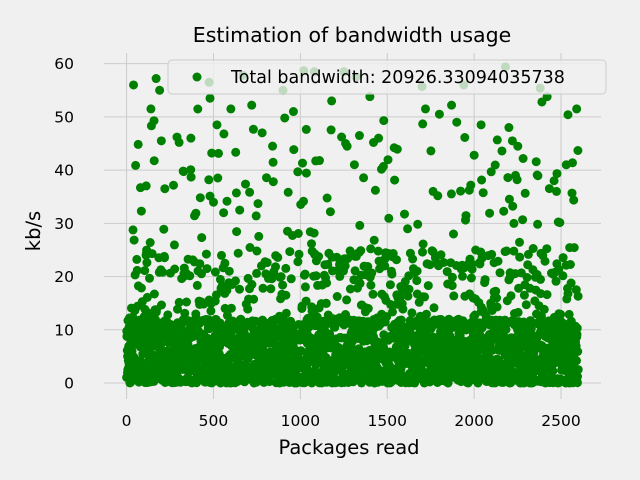  I want to click on y-tick-labels: 0 10 20 30 40 50 60, so click(64, 223).